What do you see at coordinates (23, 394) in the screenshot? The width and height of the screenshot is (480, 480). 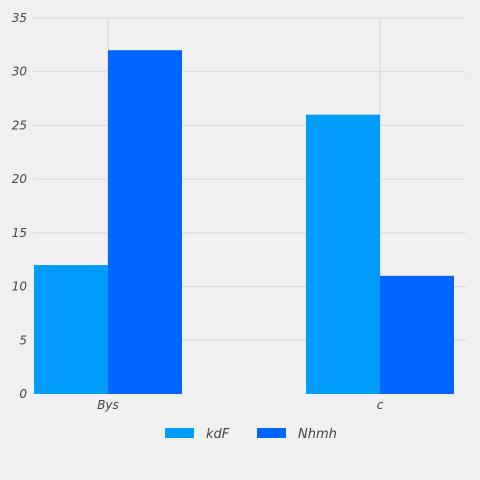 I see `y-tick-label: 0` at bounding box center [23, 394].